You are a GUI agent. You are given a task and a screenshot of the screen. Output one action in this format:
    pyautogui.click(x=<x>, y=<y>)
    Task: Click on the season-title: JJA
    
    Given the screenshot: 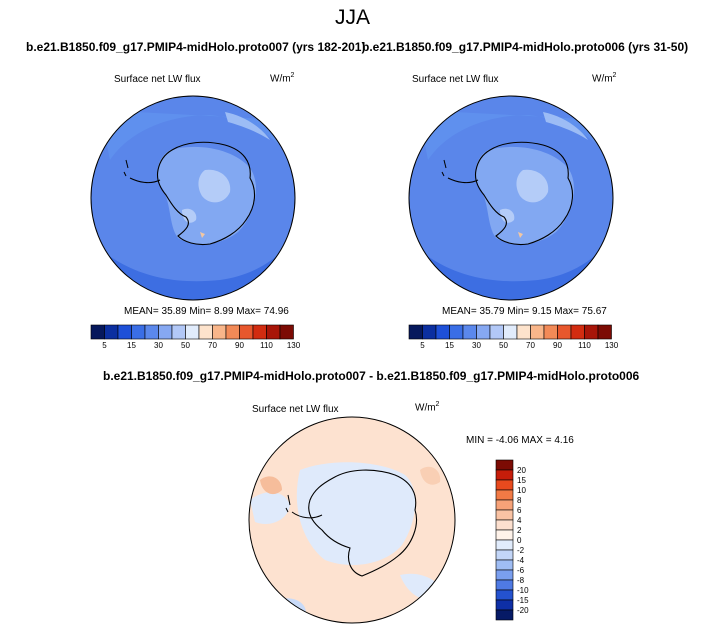 What is the action you would take?
    pyautogui.click(x=352, y=17)
    